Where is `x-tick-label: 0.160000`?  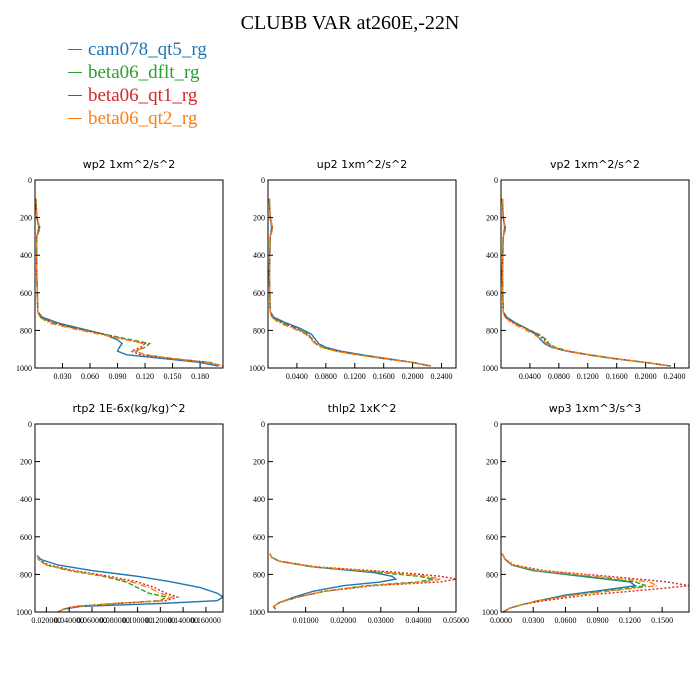
x-tick-label: 0.160000 is located at coordinates (206, 620).